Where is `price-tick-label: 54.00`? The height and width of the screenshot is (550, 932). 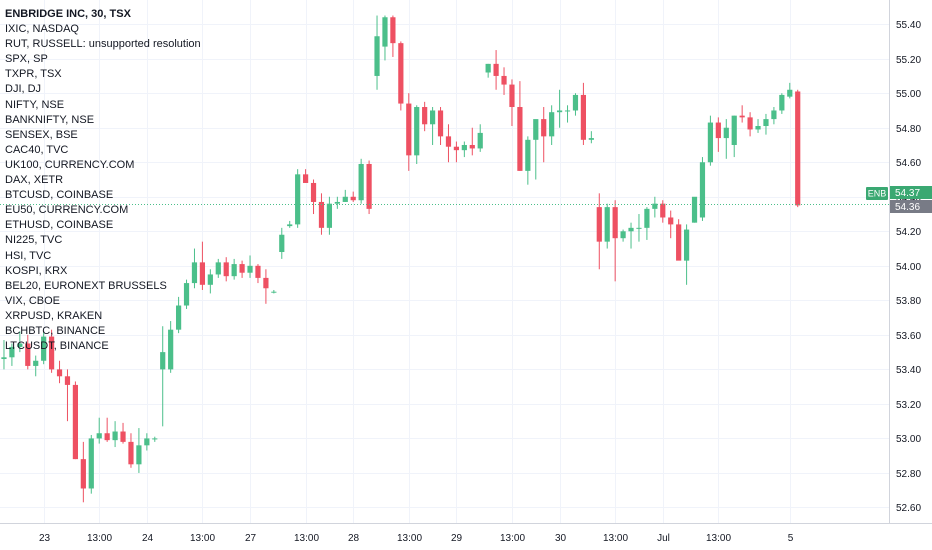 price-tick-label: 54.00 is located at coordinates (908, 267).